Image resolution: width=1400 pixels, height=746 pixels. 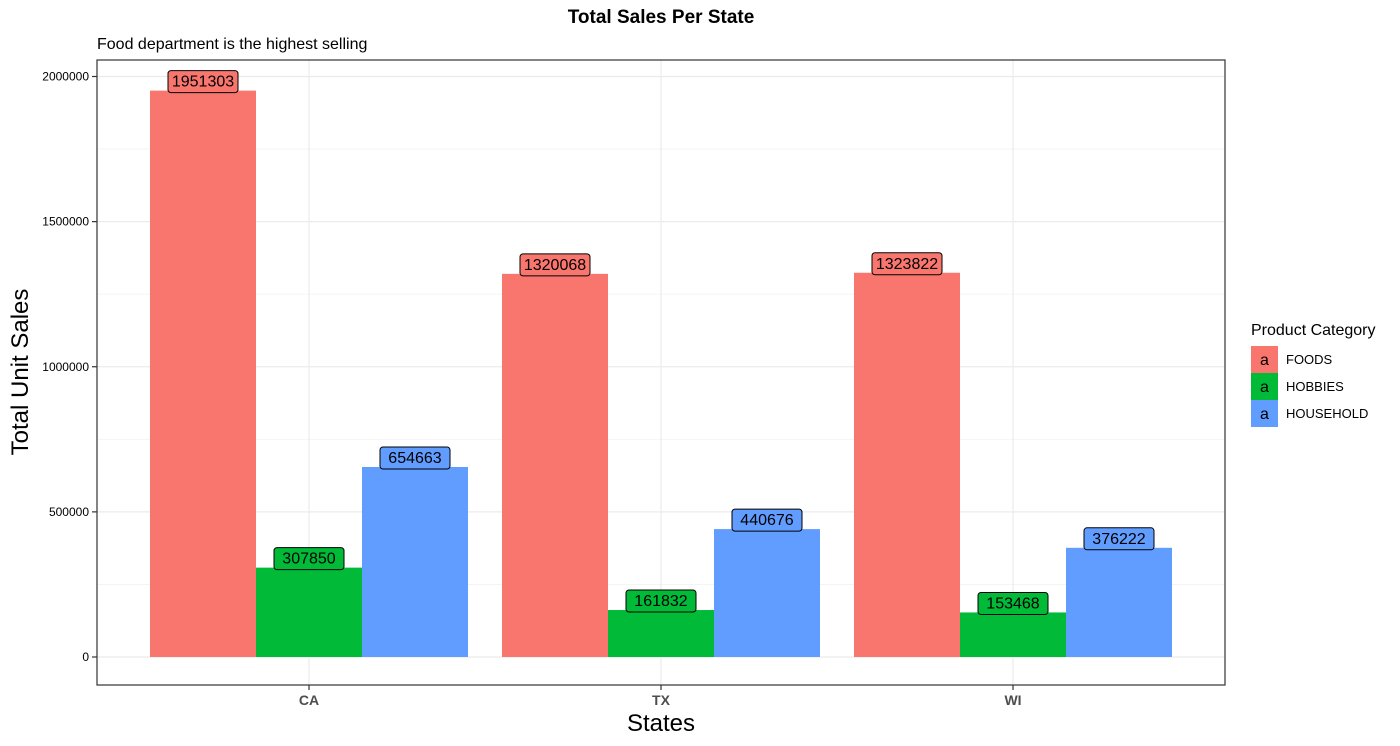 I want to click on bar-foods-tx, so click(x=555, y=465).